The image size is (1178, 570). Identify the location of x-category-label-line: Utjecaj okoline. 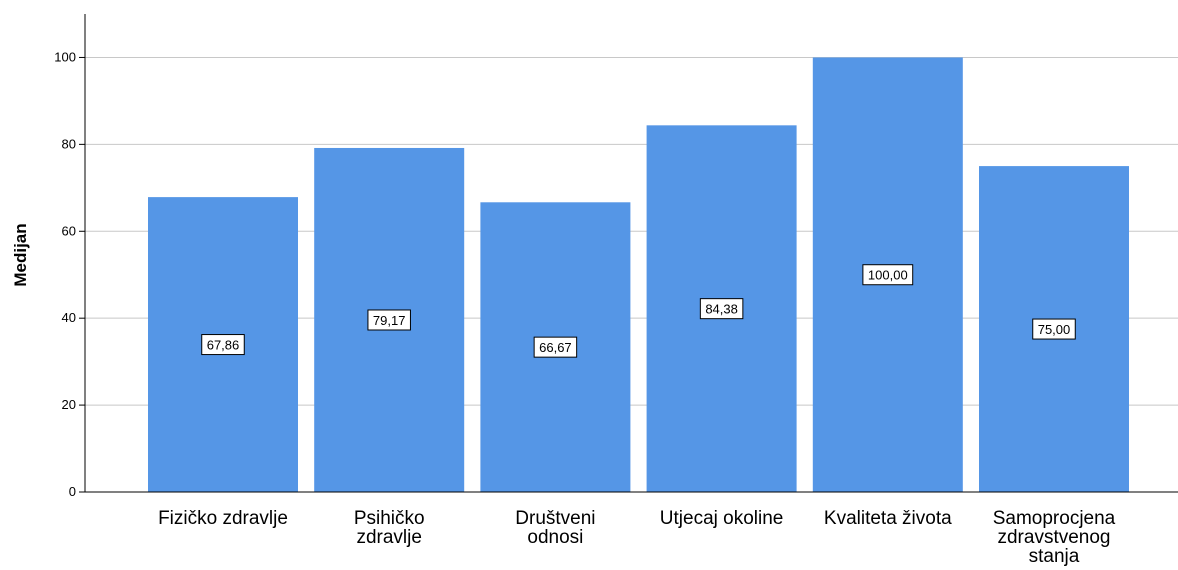
(722, 518).